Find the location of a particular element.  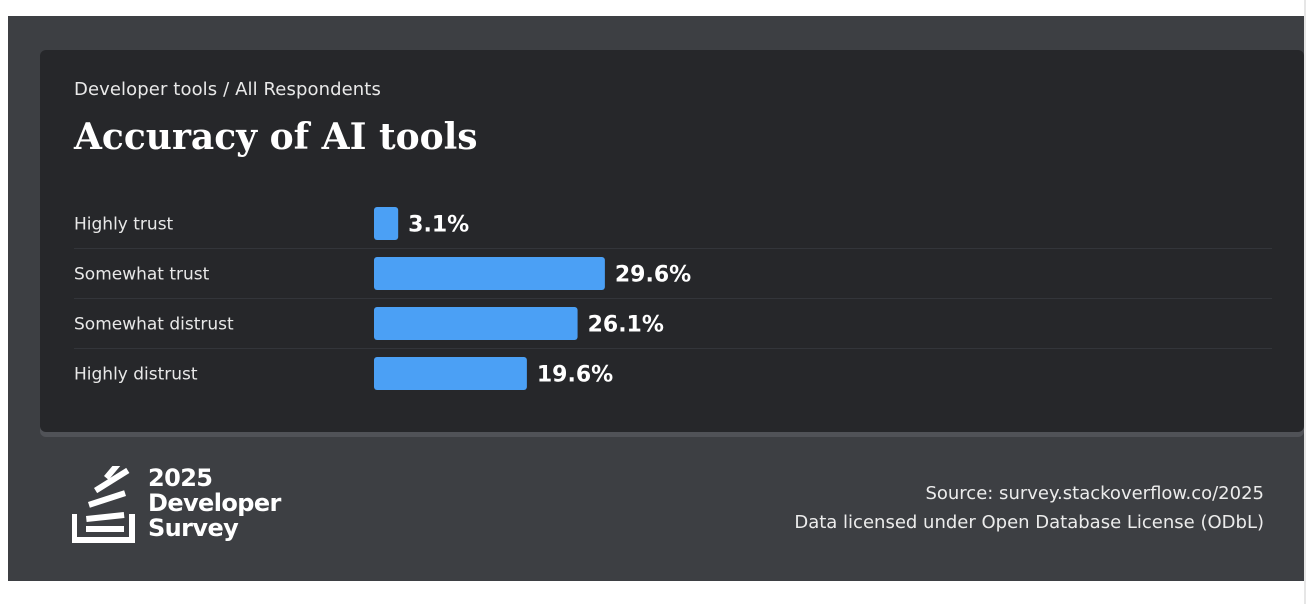

logo-developer: Developer is located at coordinates (214, 503).